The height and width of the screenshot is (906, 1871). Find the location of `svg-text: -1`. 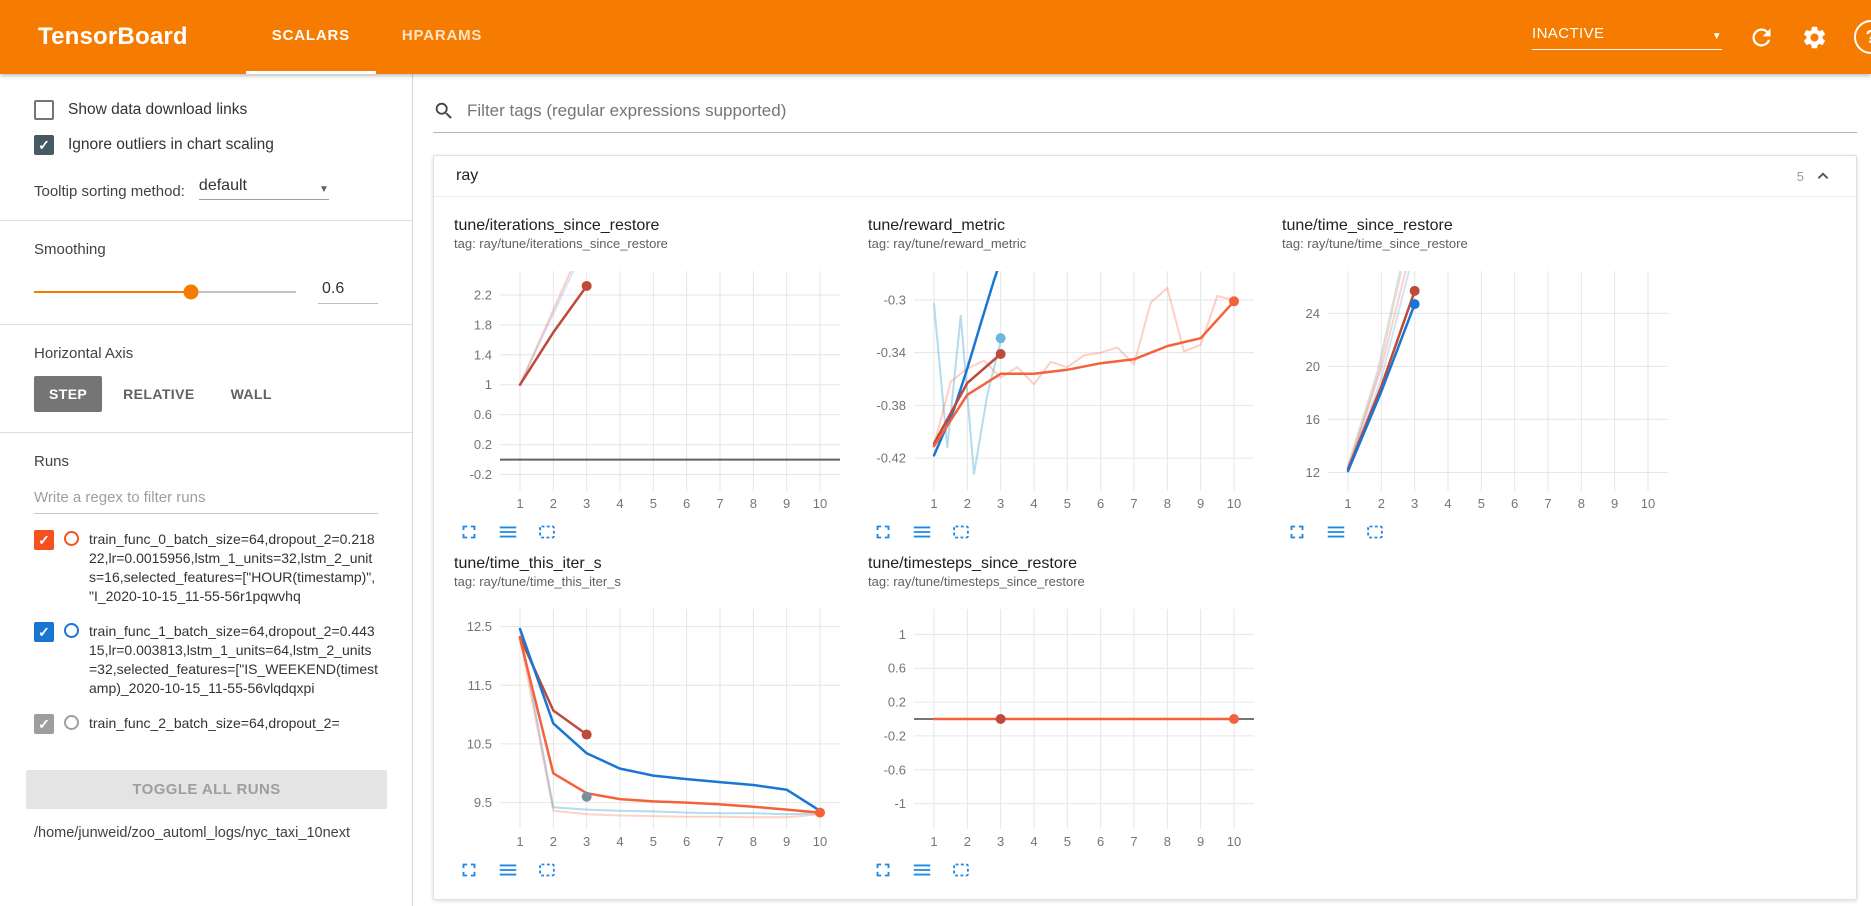

svg-text: -1 is located at coordinates (900, 803).